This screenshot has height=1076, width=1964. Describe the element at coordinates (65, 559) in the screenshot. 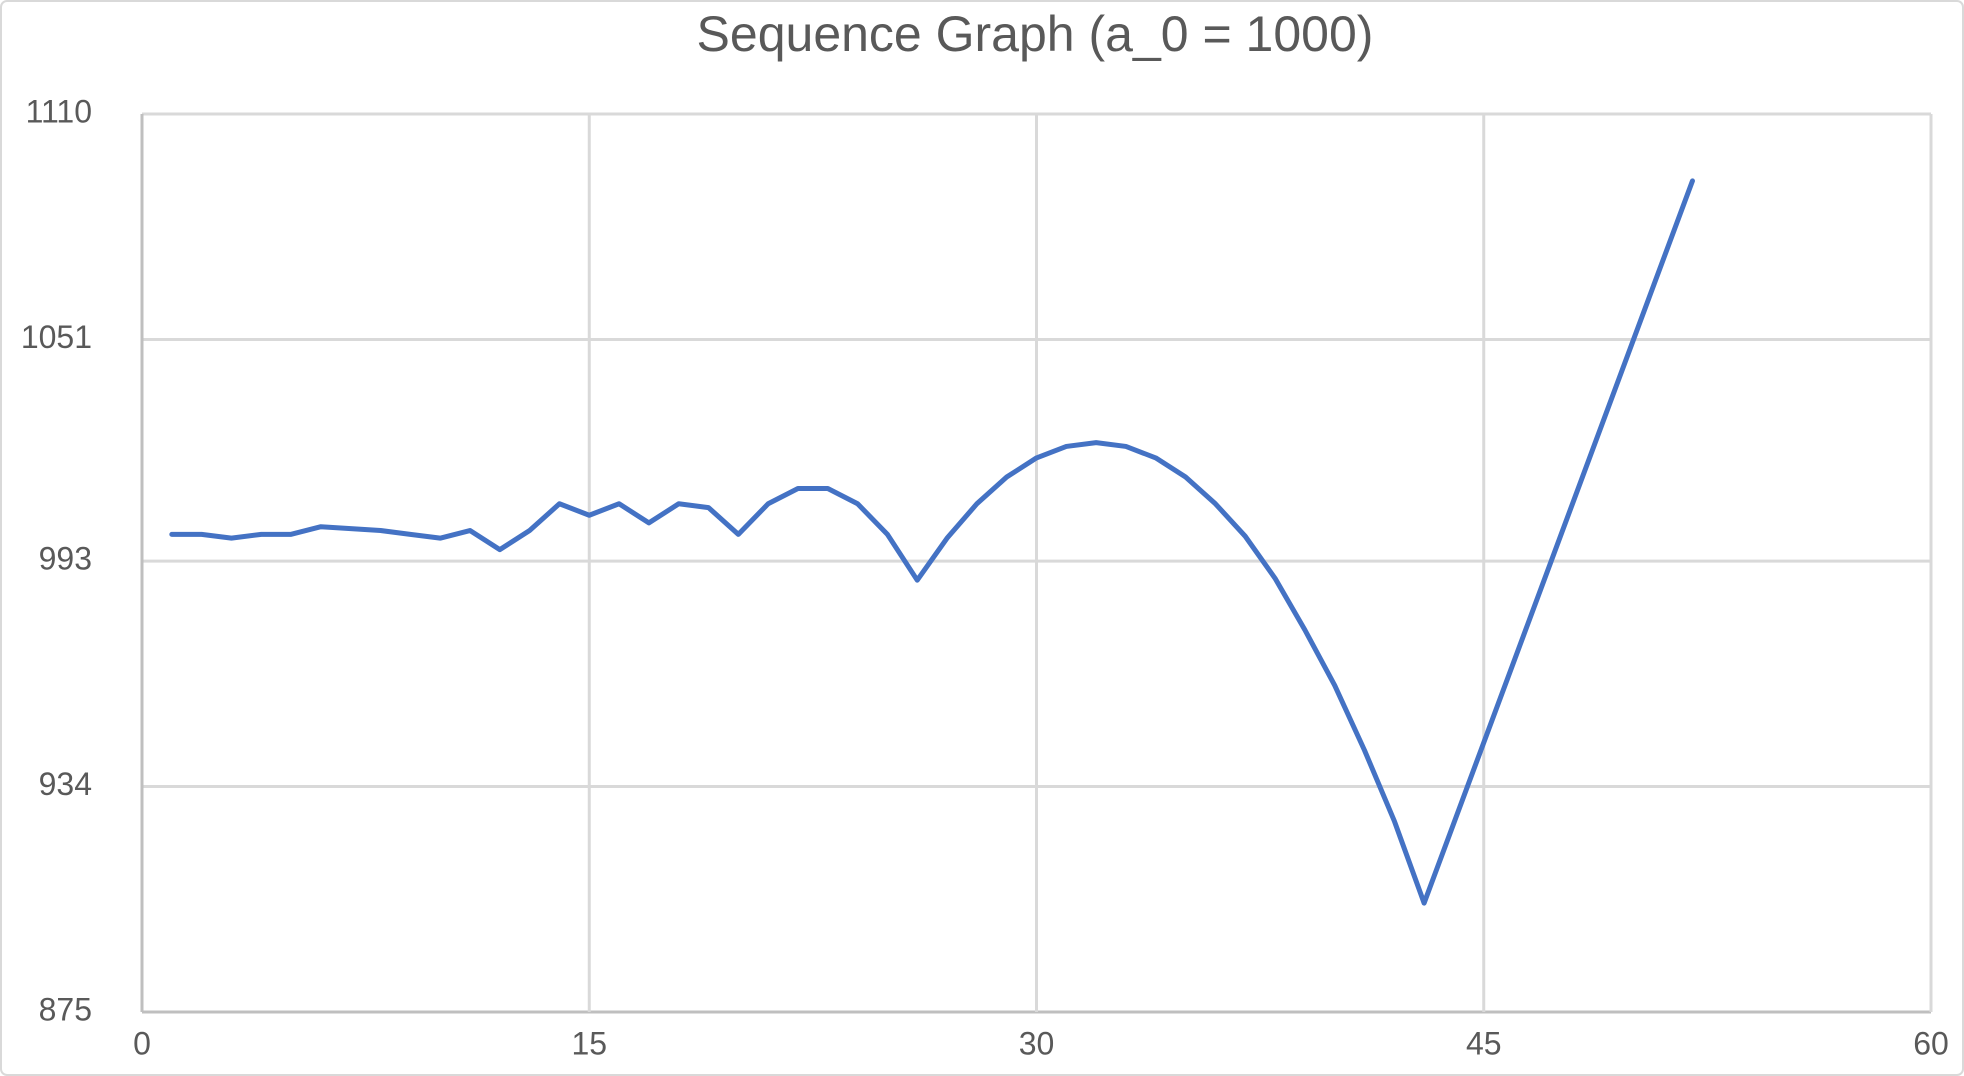

I see `y-tick-label: 993` at that location.